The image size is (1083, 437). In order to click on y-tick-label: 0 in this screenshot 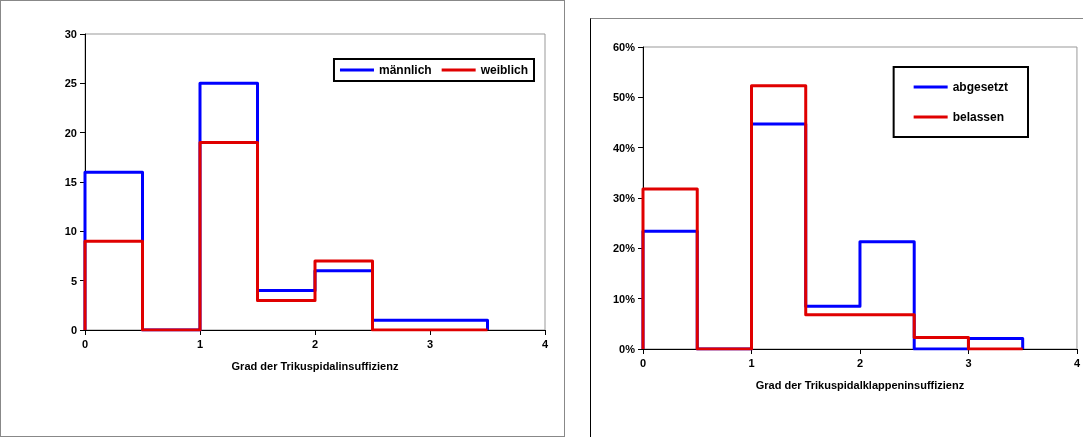, I will do `click(73, 330)`.